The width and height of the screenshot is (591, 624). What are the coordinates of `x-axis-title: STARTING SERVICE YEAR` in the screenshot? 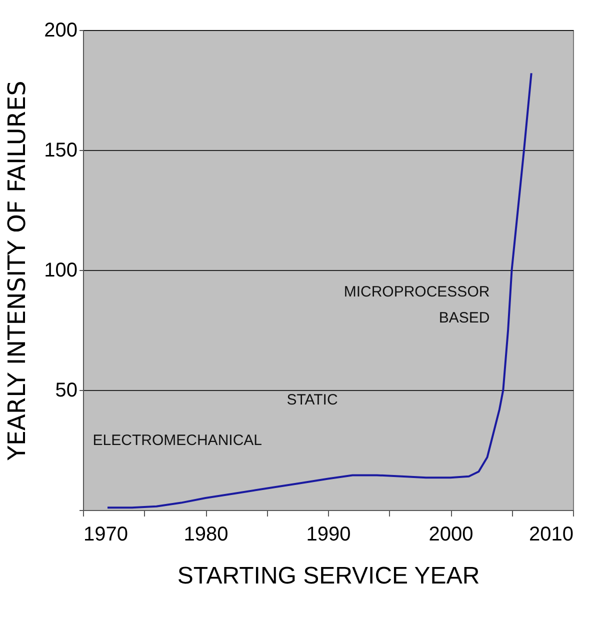 It's located at (328, 576).